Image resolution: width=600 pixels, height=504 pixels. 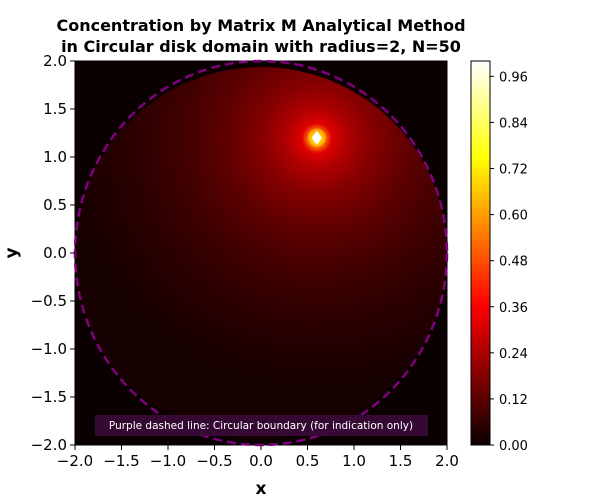 I want to click on source-peak, so click(x=316, y=137).